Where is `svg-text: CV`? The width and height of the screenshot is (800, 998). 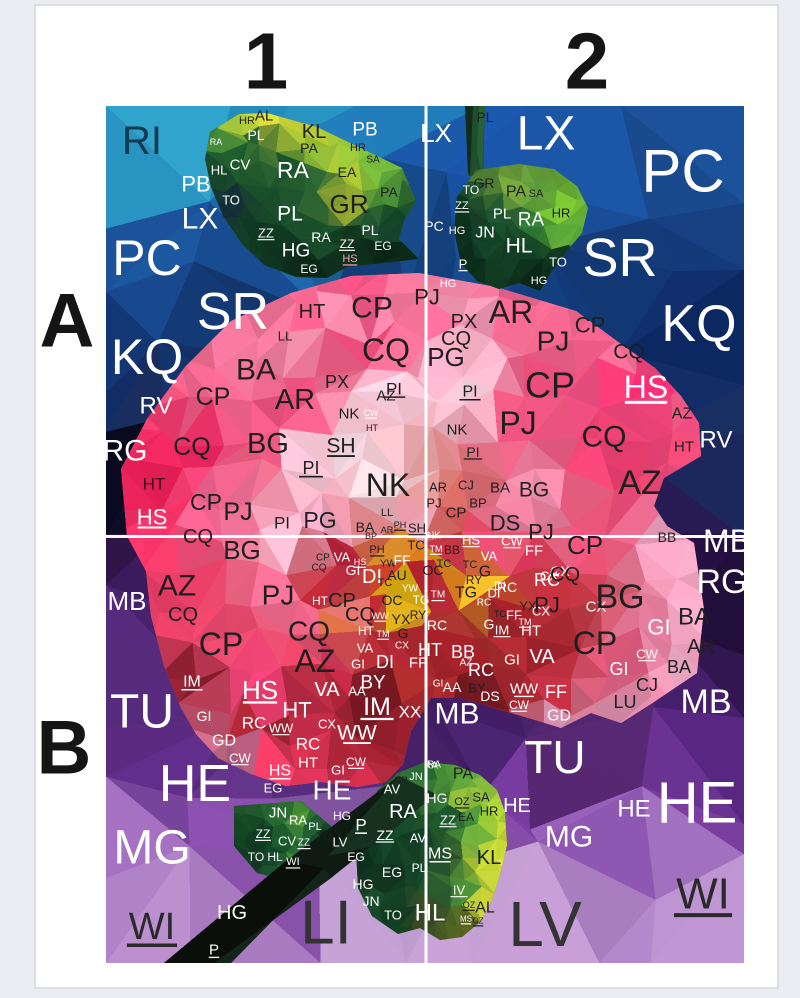
svg-text: CV is located at coordinates (287, 841).